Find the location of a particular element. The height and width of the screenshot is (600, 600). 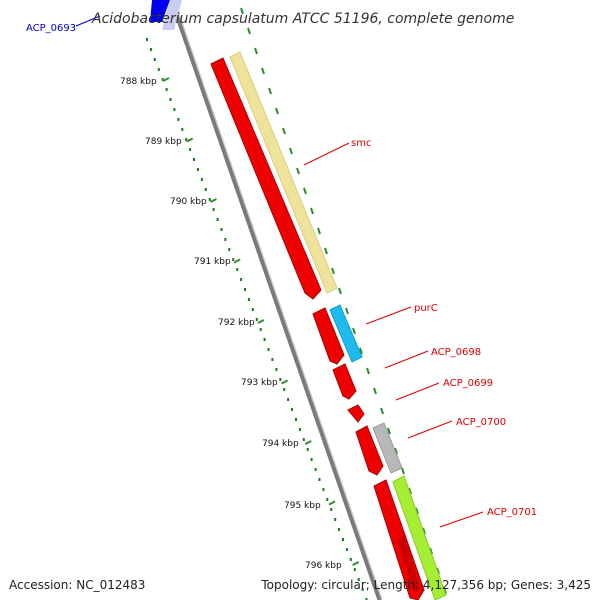

gene-label-acp-0693: ACP_0693 is located at coordinates (51, 28).